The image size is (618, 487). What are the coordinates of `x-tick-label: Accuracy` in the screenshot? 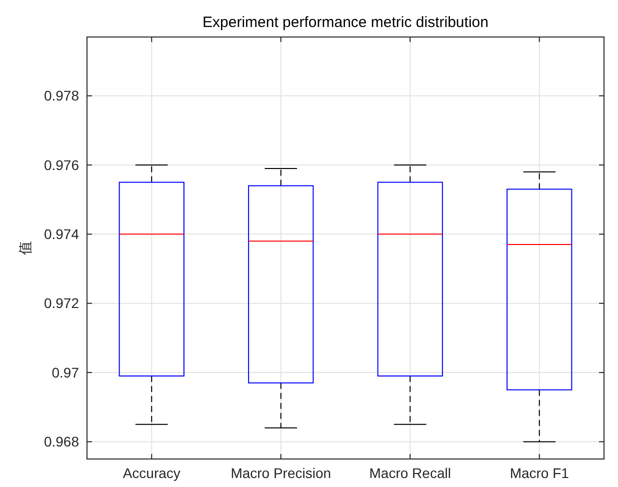 It's located at (151, 473).